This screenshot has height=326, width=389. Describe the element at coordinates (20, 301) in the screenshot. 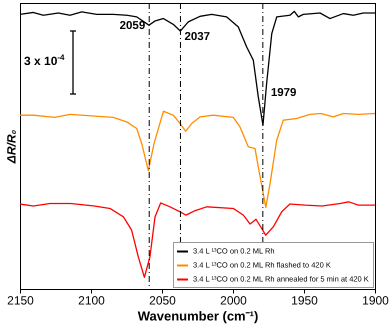

I see `x-tick-label: 2150` at that location.